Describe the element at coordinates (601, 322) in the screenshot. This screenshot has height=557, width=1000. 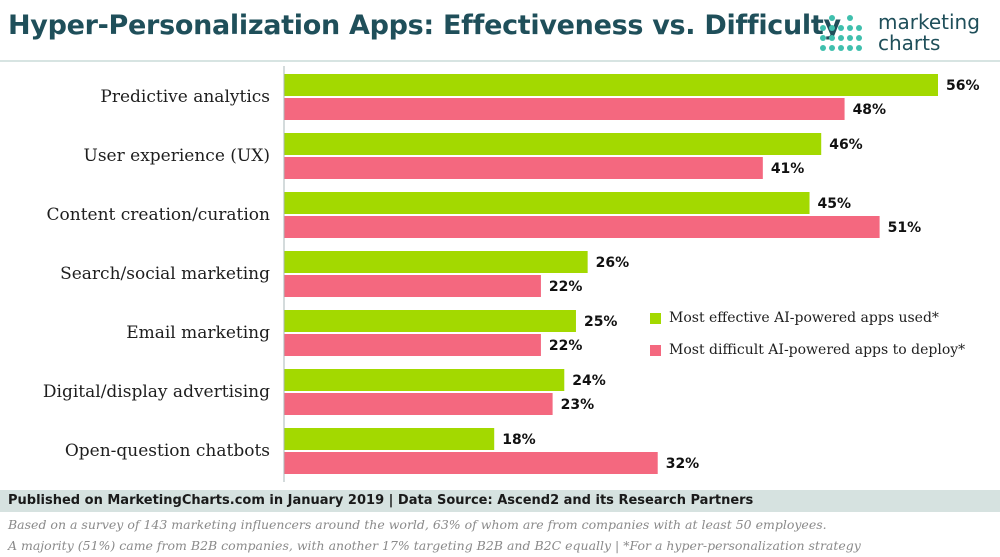
I see `data-label-effective: 25%` at that location.